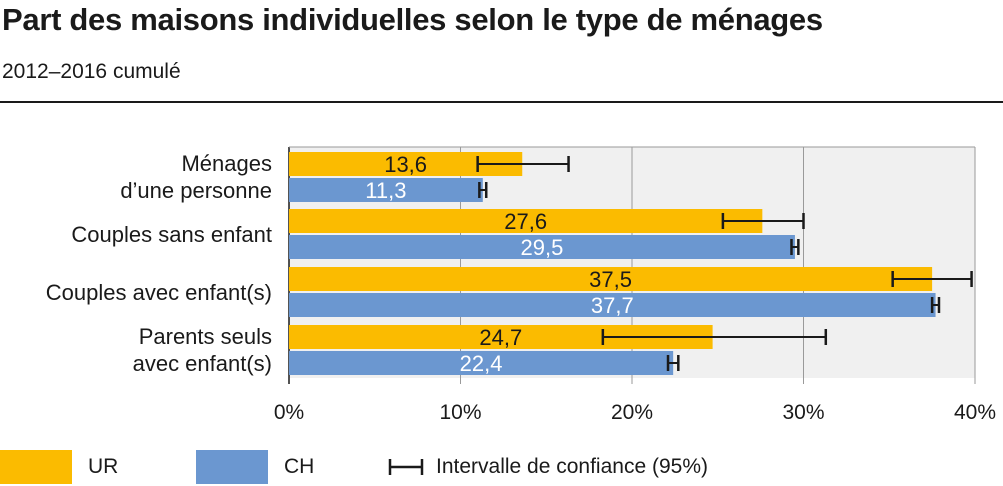  Describe the element at coordinates (226, 163) in the screenshot. I see `category-label: Ménages` at that location.